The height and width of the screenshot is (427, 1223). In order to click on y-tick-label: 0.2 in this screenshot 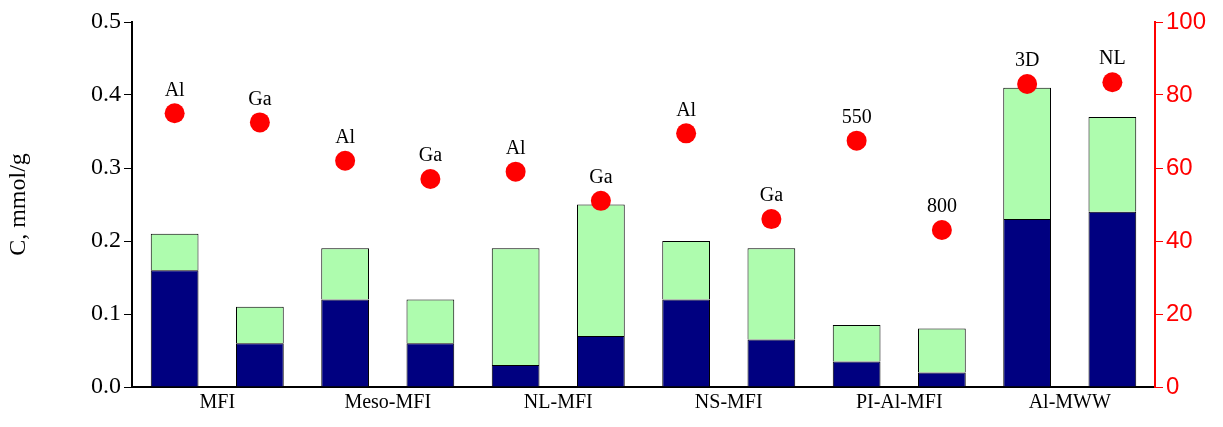, I will do `click(106, 239)`.